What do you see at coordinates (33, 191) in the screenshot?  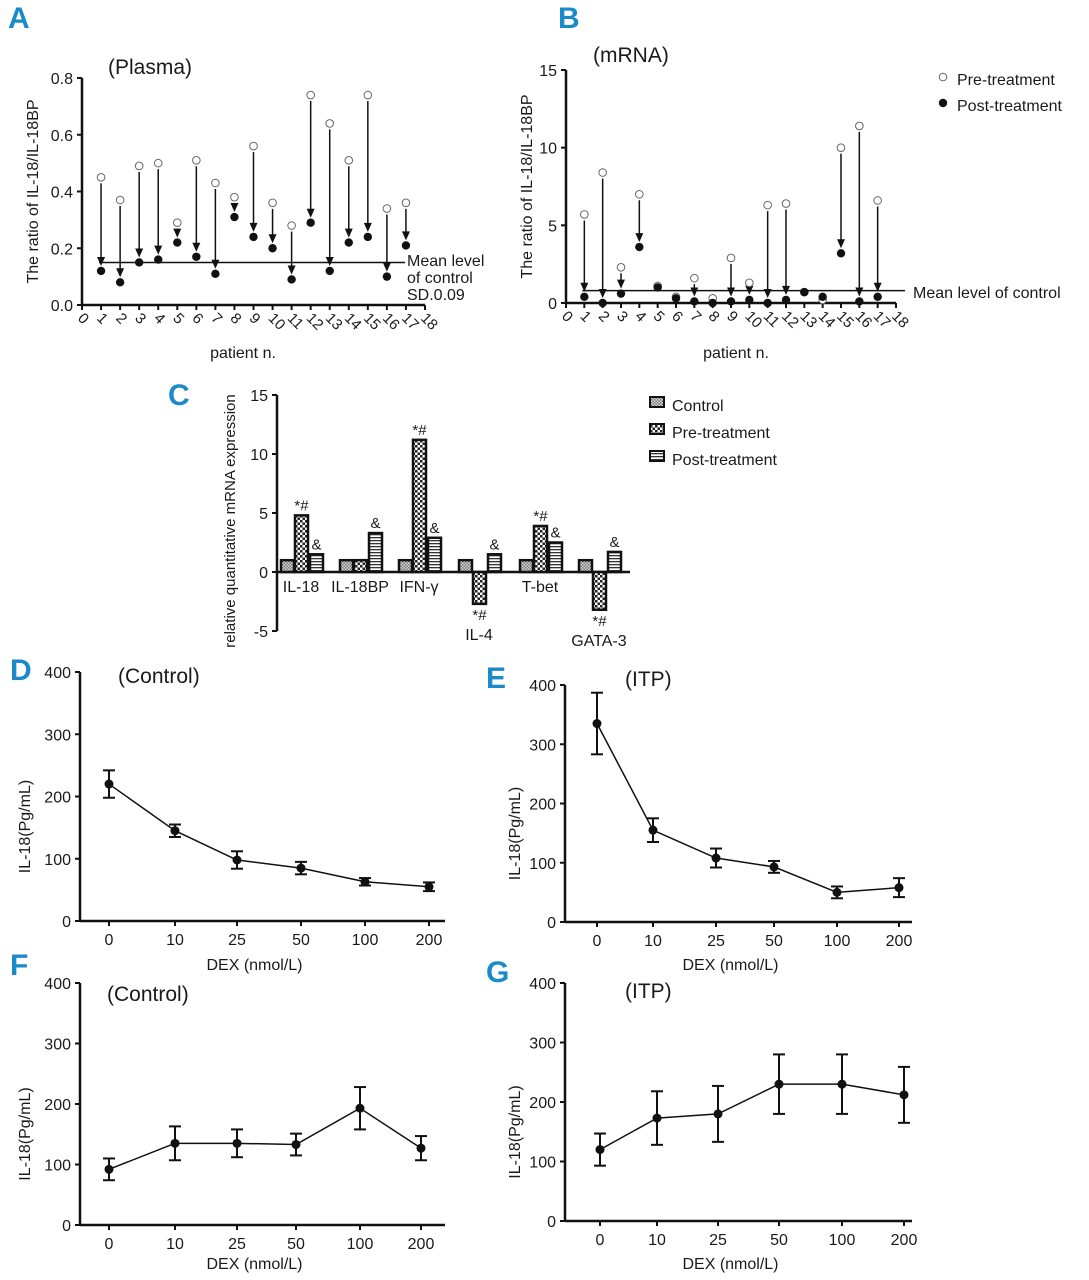 I see `y-axis-label: The ratio of IL-18/IL-18BP` at bounding box center [33, 191].